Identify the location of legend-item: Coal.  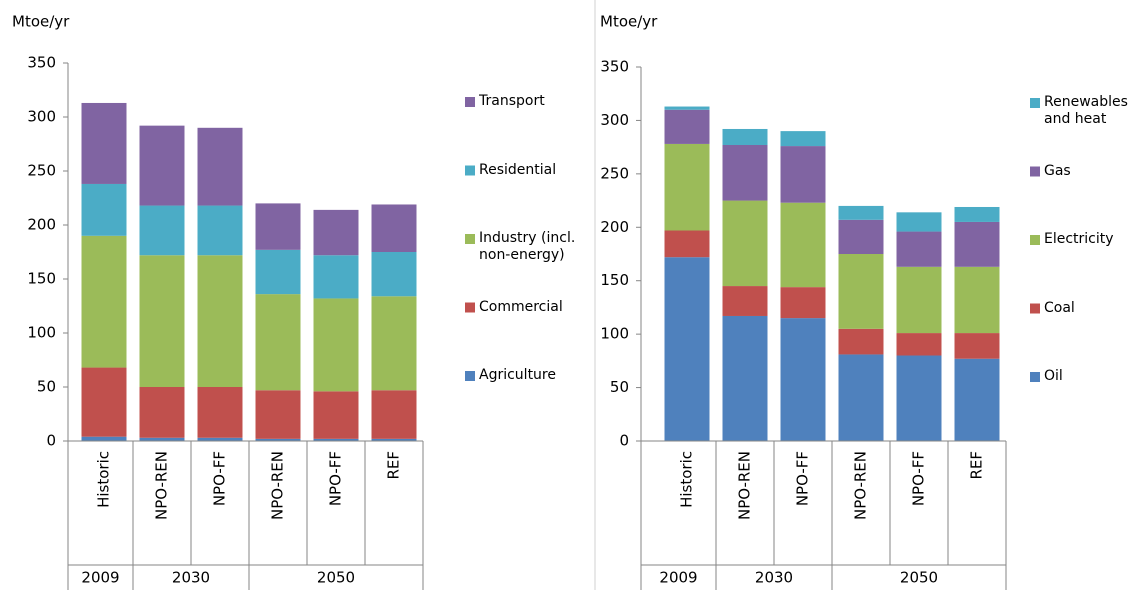
(1059, 307).